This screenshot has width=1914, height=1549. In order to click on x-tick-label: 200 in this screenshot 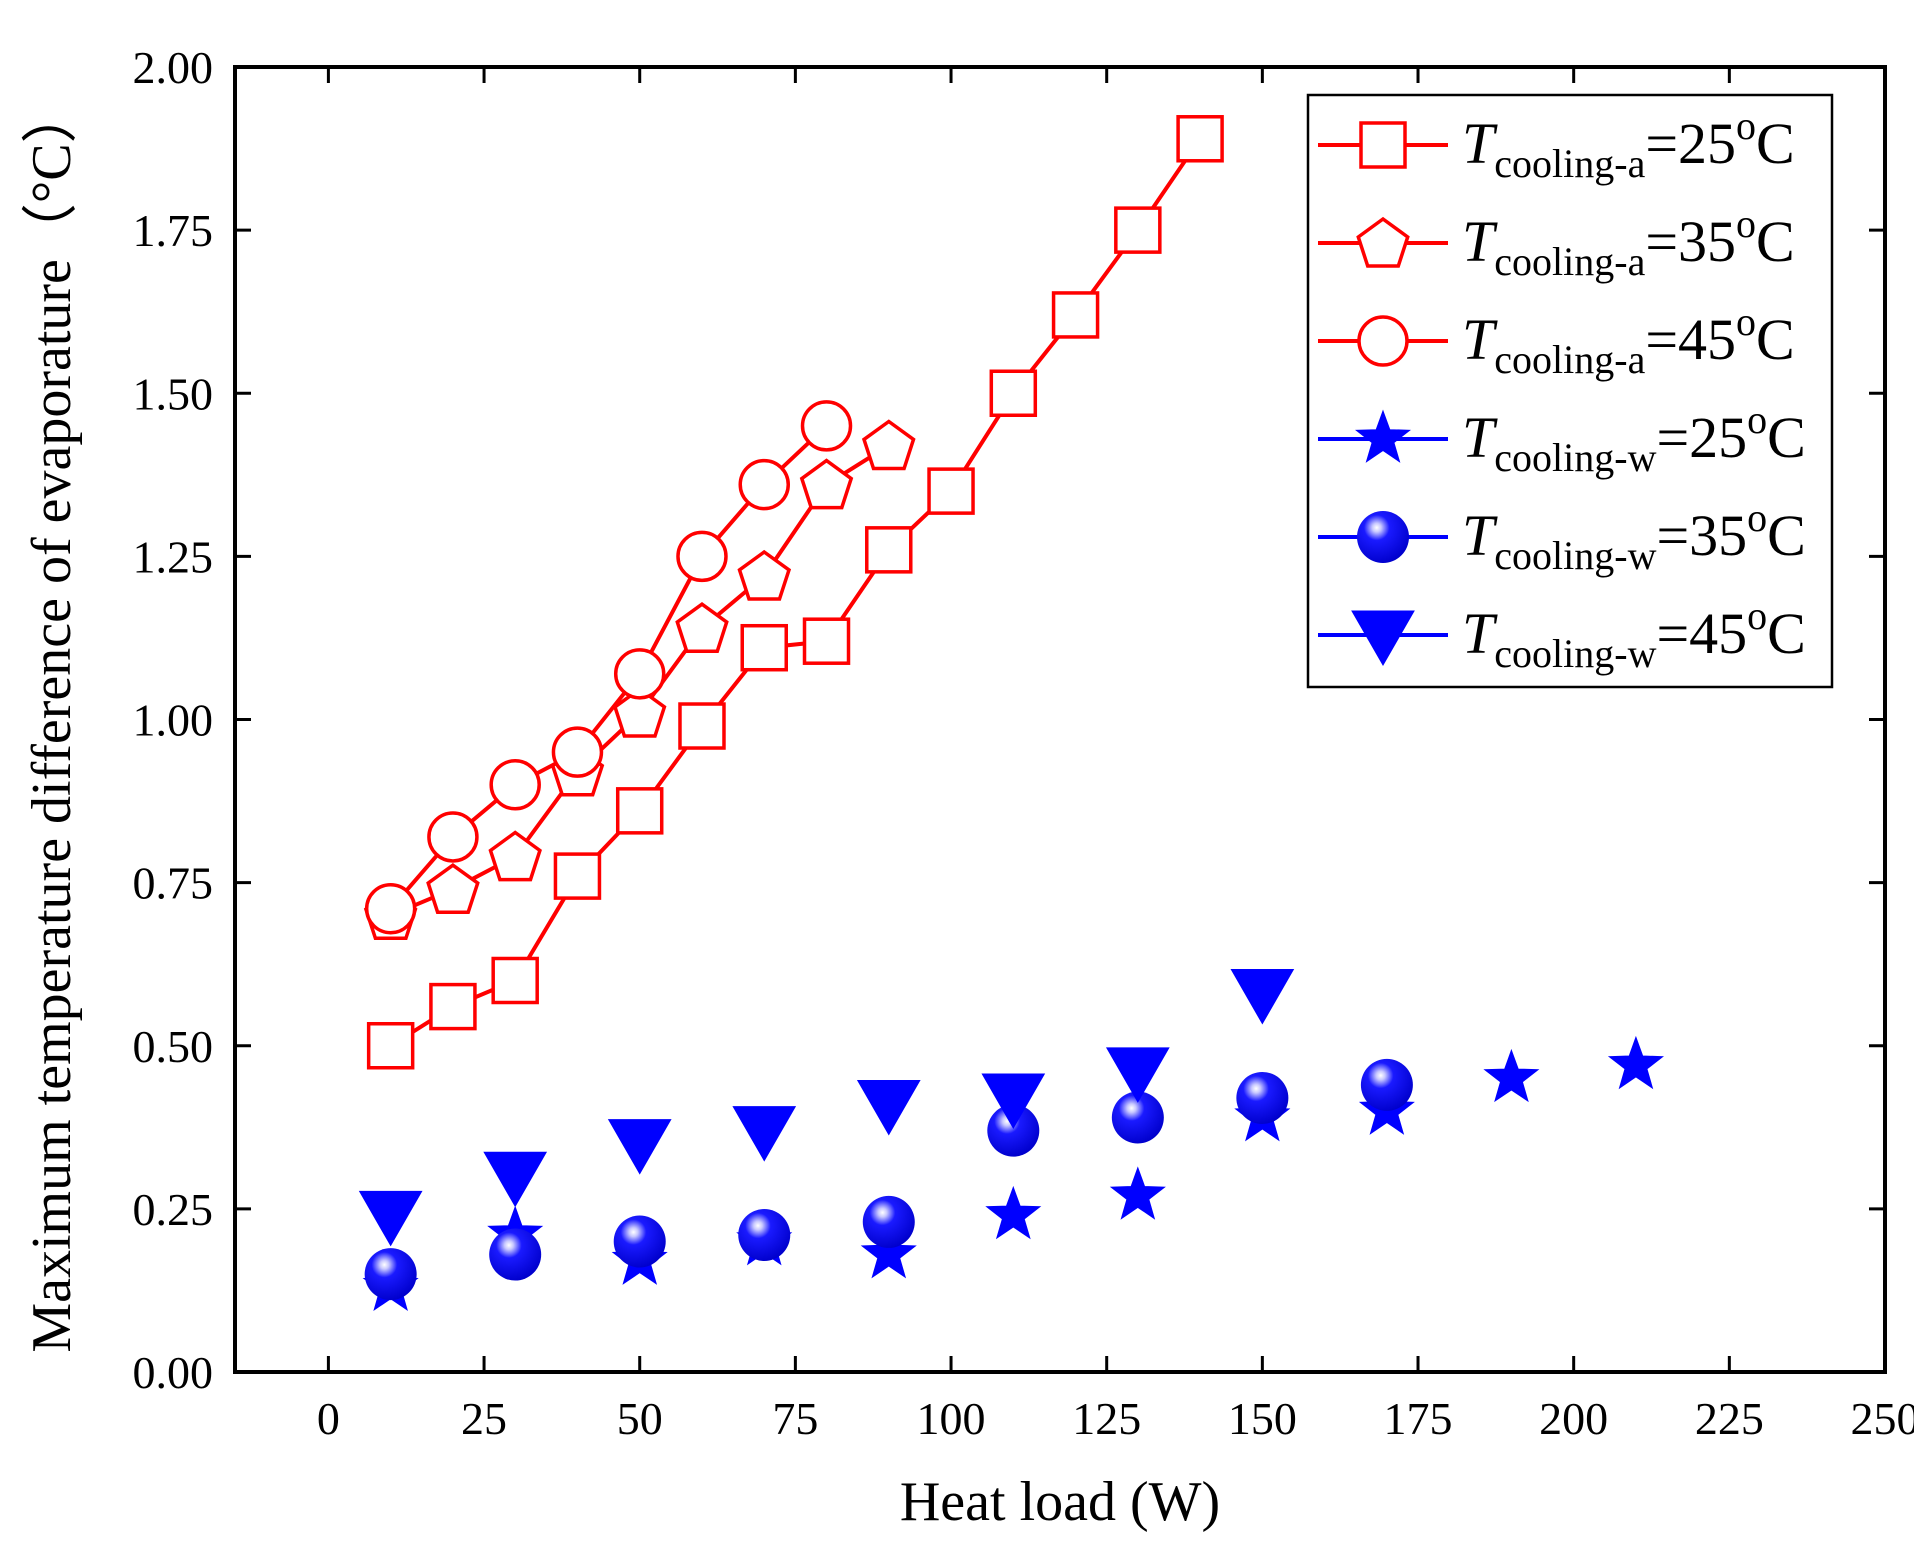, I will do `click(1573, 1418)`.